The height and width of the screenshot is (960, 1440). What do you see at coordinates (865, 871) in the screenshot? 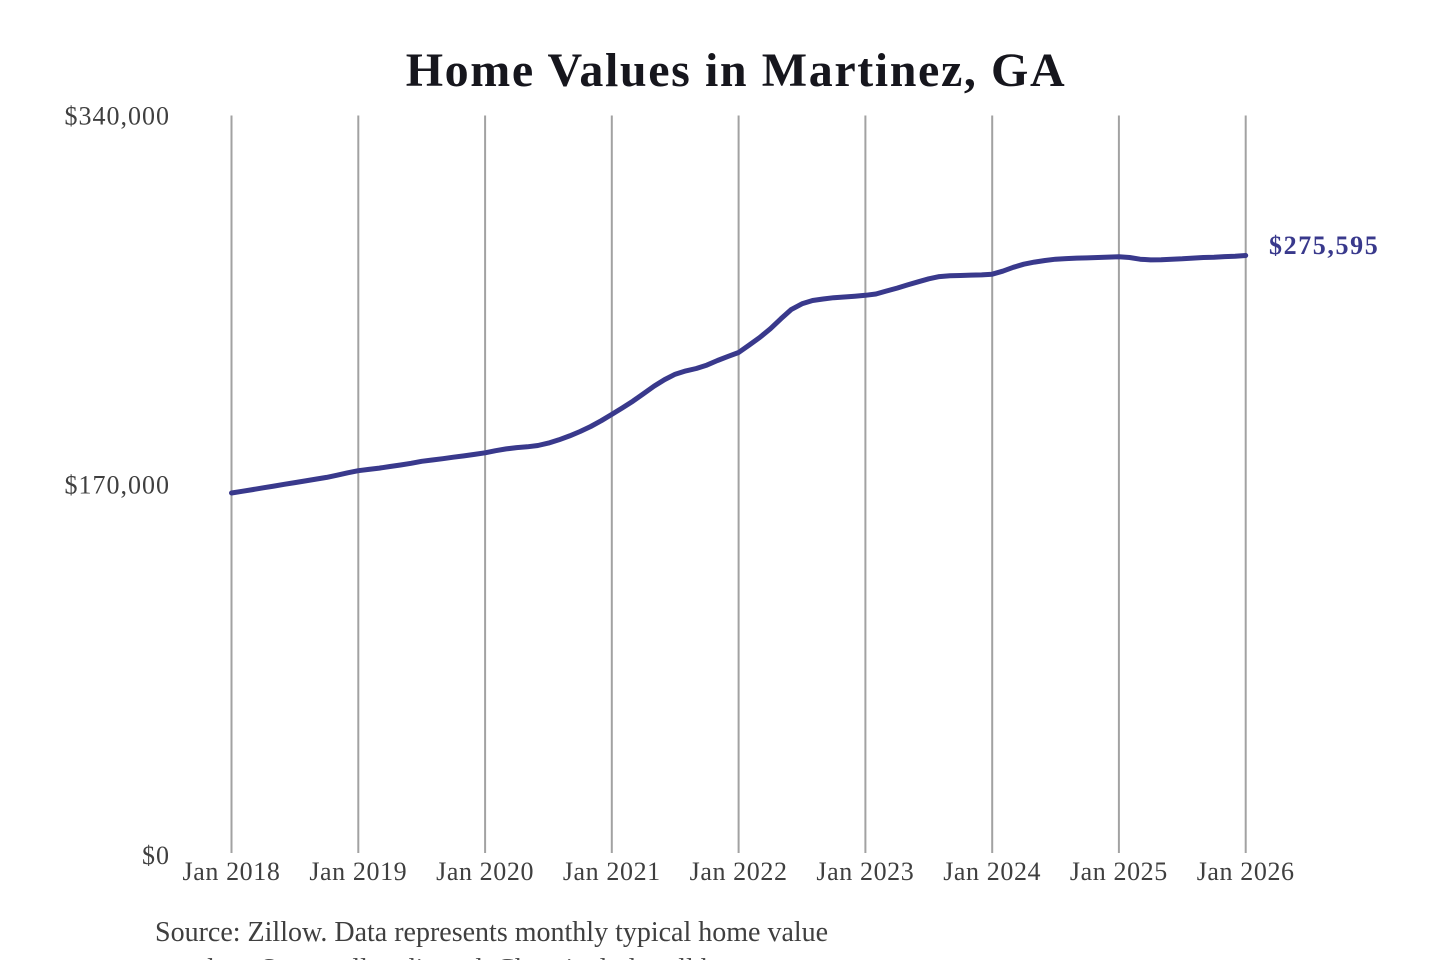
I see `svg-text: Jan 2023` at bounding box center [865, 871].